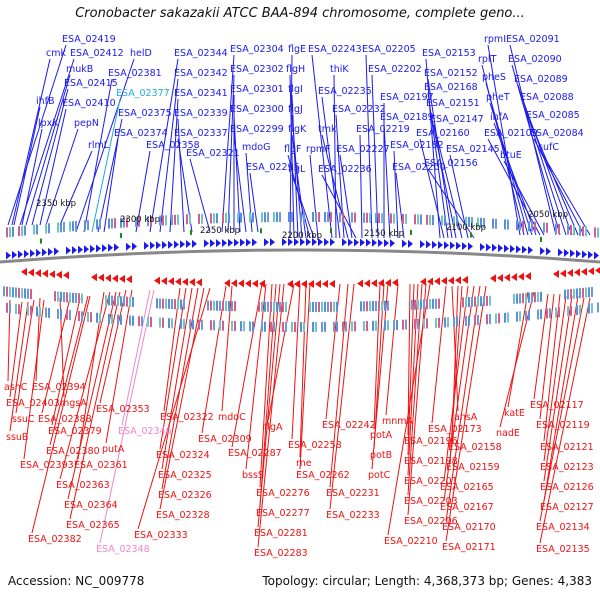 Image resolution: width=600 pixels, height=600 pixels. Describe the element at coordinates (48, 123) in the screenshot. I see `gene-label-lpxk: lpxK` at that location.